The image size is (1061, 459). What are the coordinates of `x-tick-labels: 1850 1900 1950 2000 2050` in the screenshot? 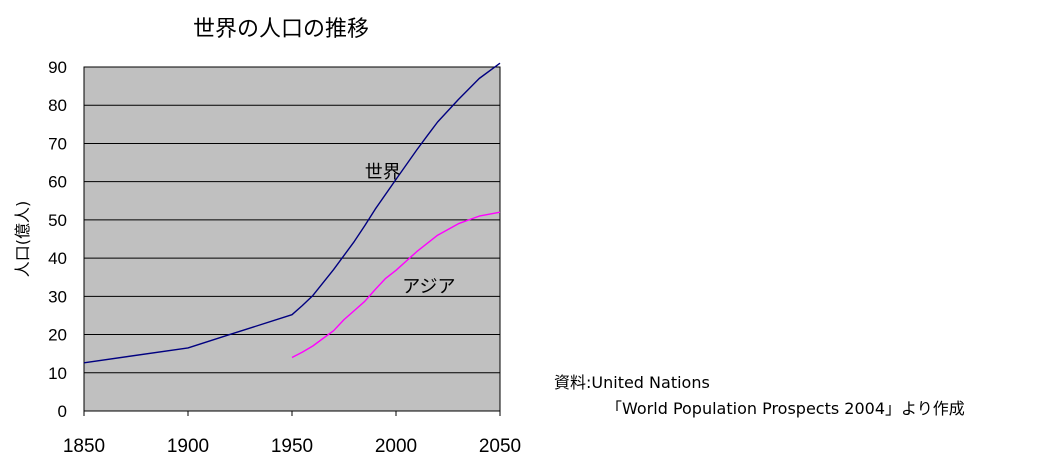 It's located at (292, 446).